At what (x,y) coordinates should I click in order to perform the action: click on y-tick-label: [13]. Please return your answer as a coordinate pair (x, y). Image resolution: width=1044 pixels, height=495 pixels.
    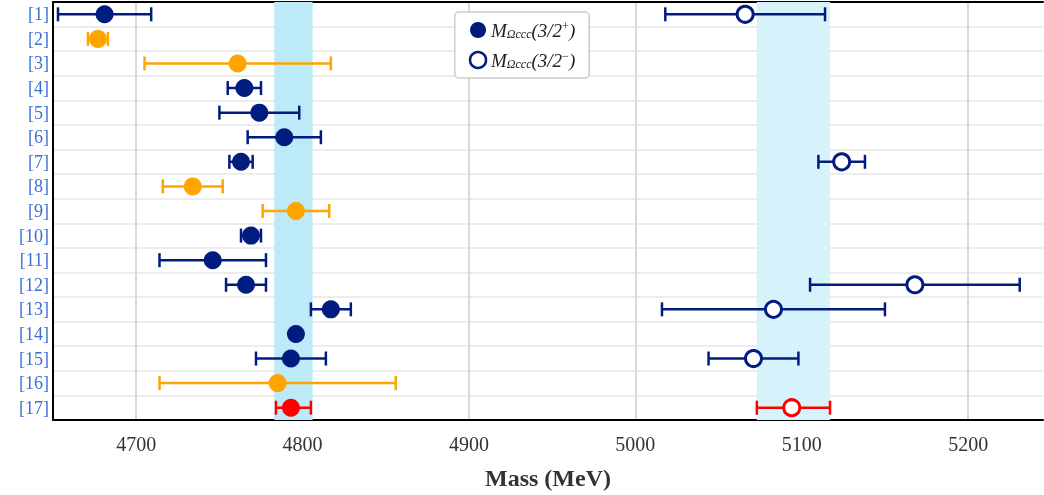
    Looking at the image, I should click on (34, 309).